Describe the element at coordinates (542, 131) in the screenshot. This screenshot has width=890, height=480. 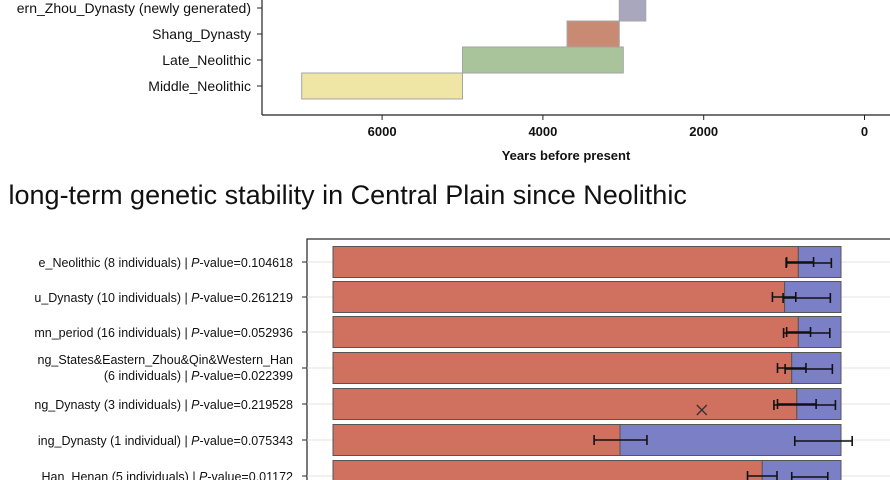
I see `x-tick-label: 4000` at that location.